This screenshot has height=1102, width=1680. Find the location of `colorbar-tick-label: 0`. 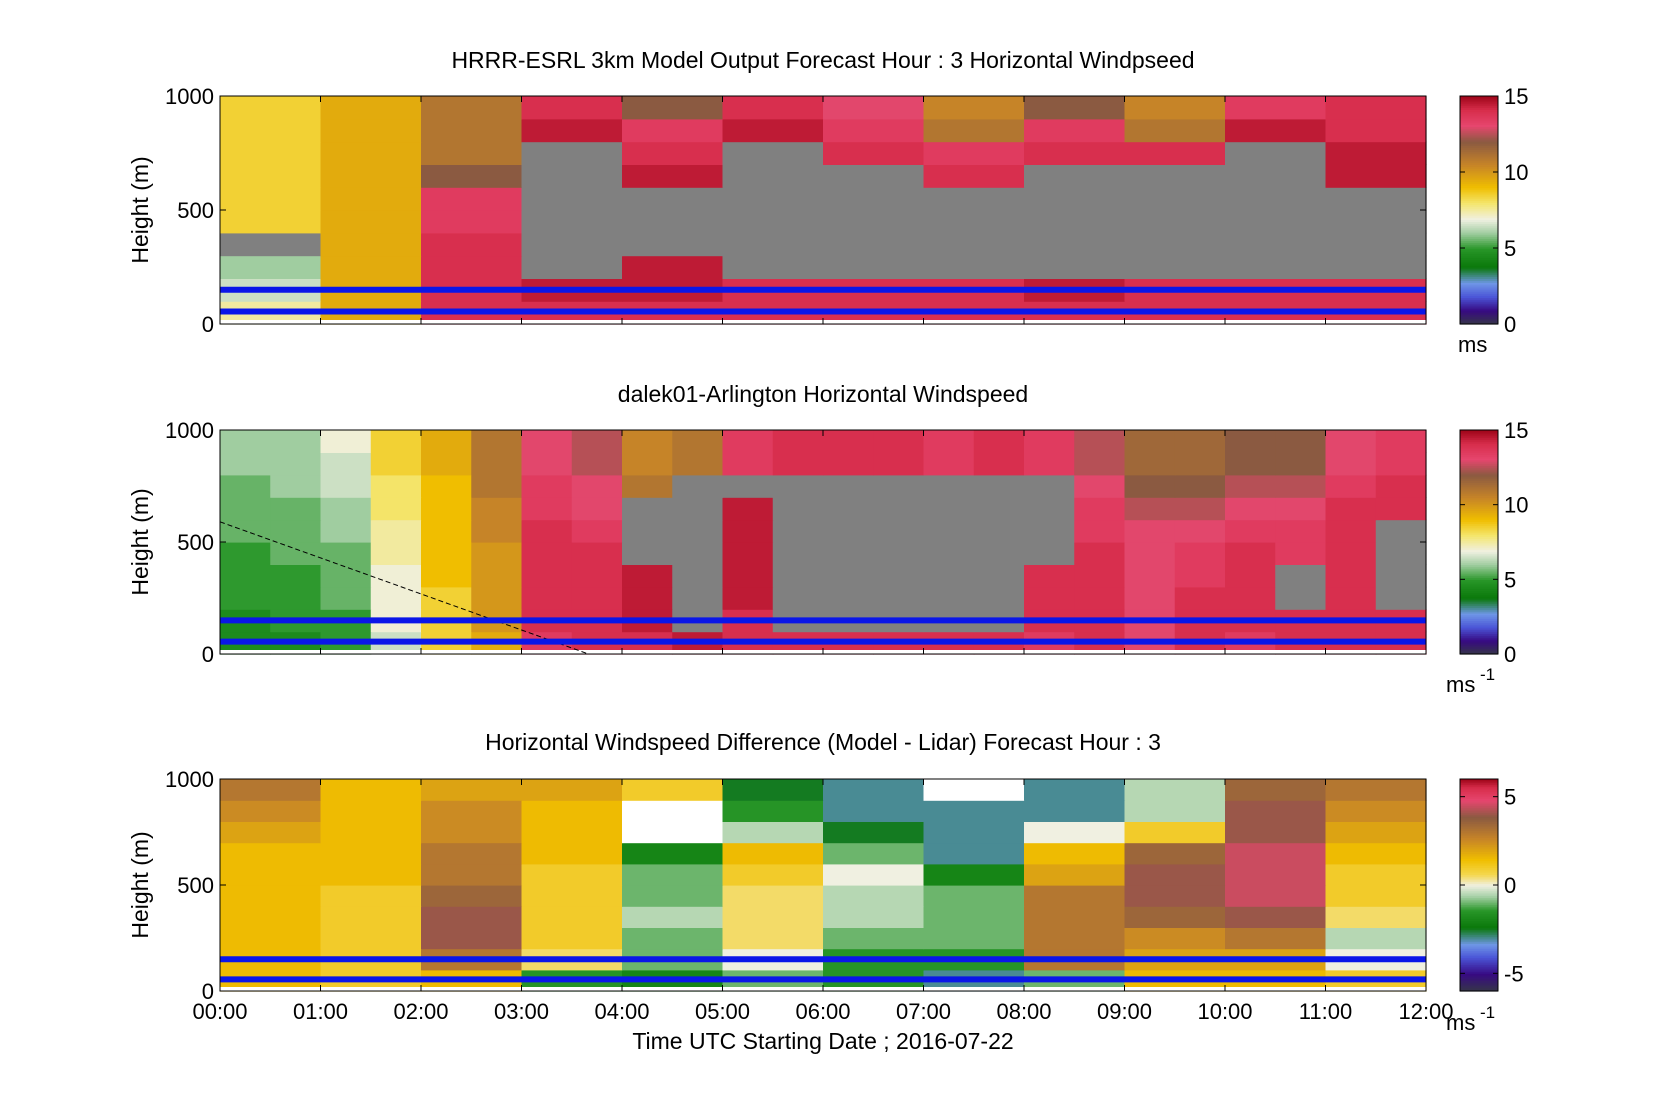

colorbar-tick-label: 0 is located at coordinates (1510, 654).